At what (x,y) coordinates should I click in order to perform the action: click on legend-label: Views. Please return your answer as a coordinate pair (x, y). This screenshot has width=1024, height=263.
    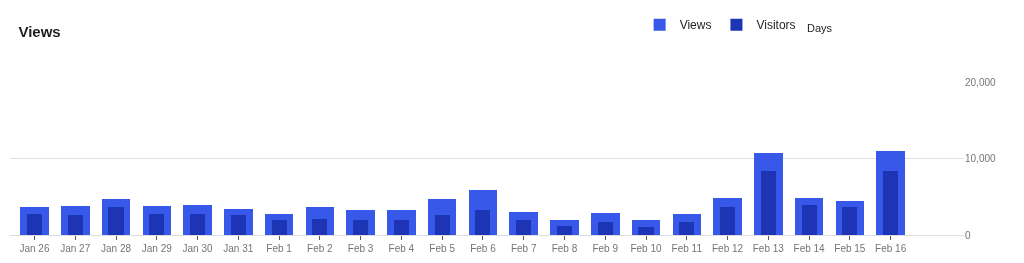
    Looking at the image, I should click on (695, 25).